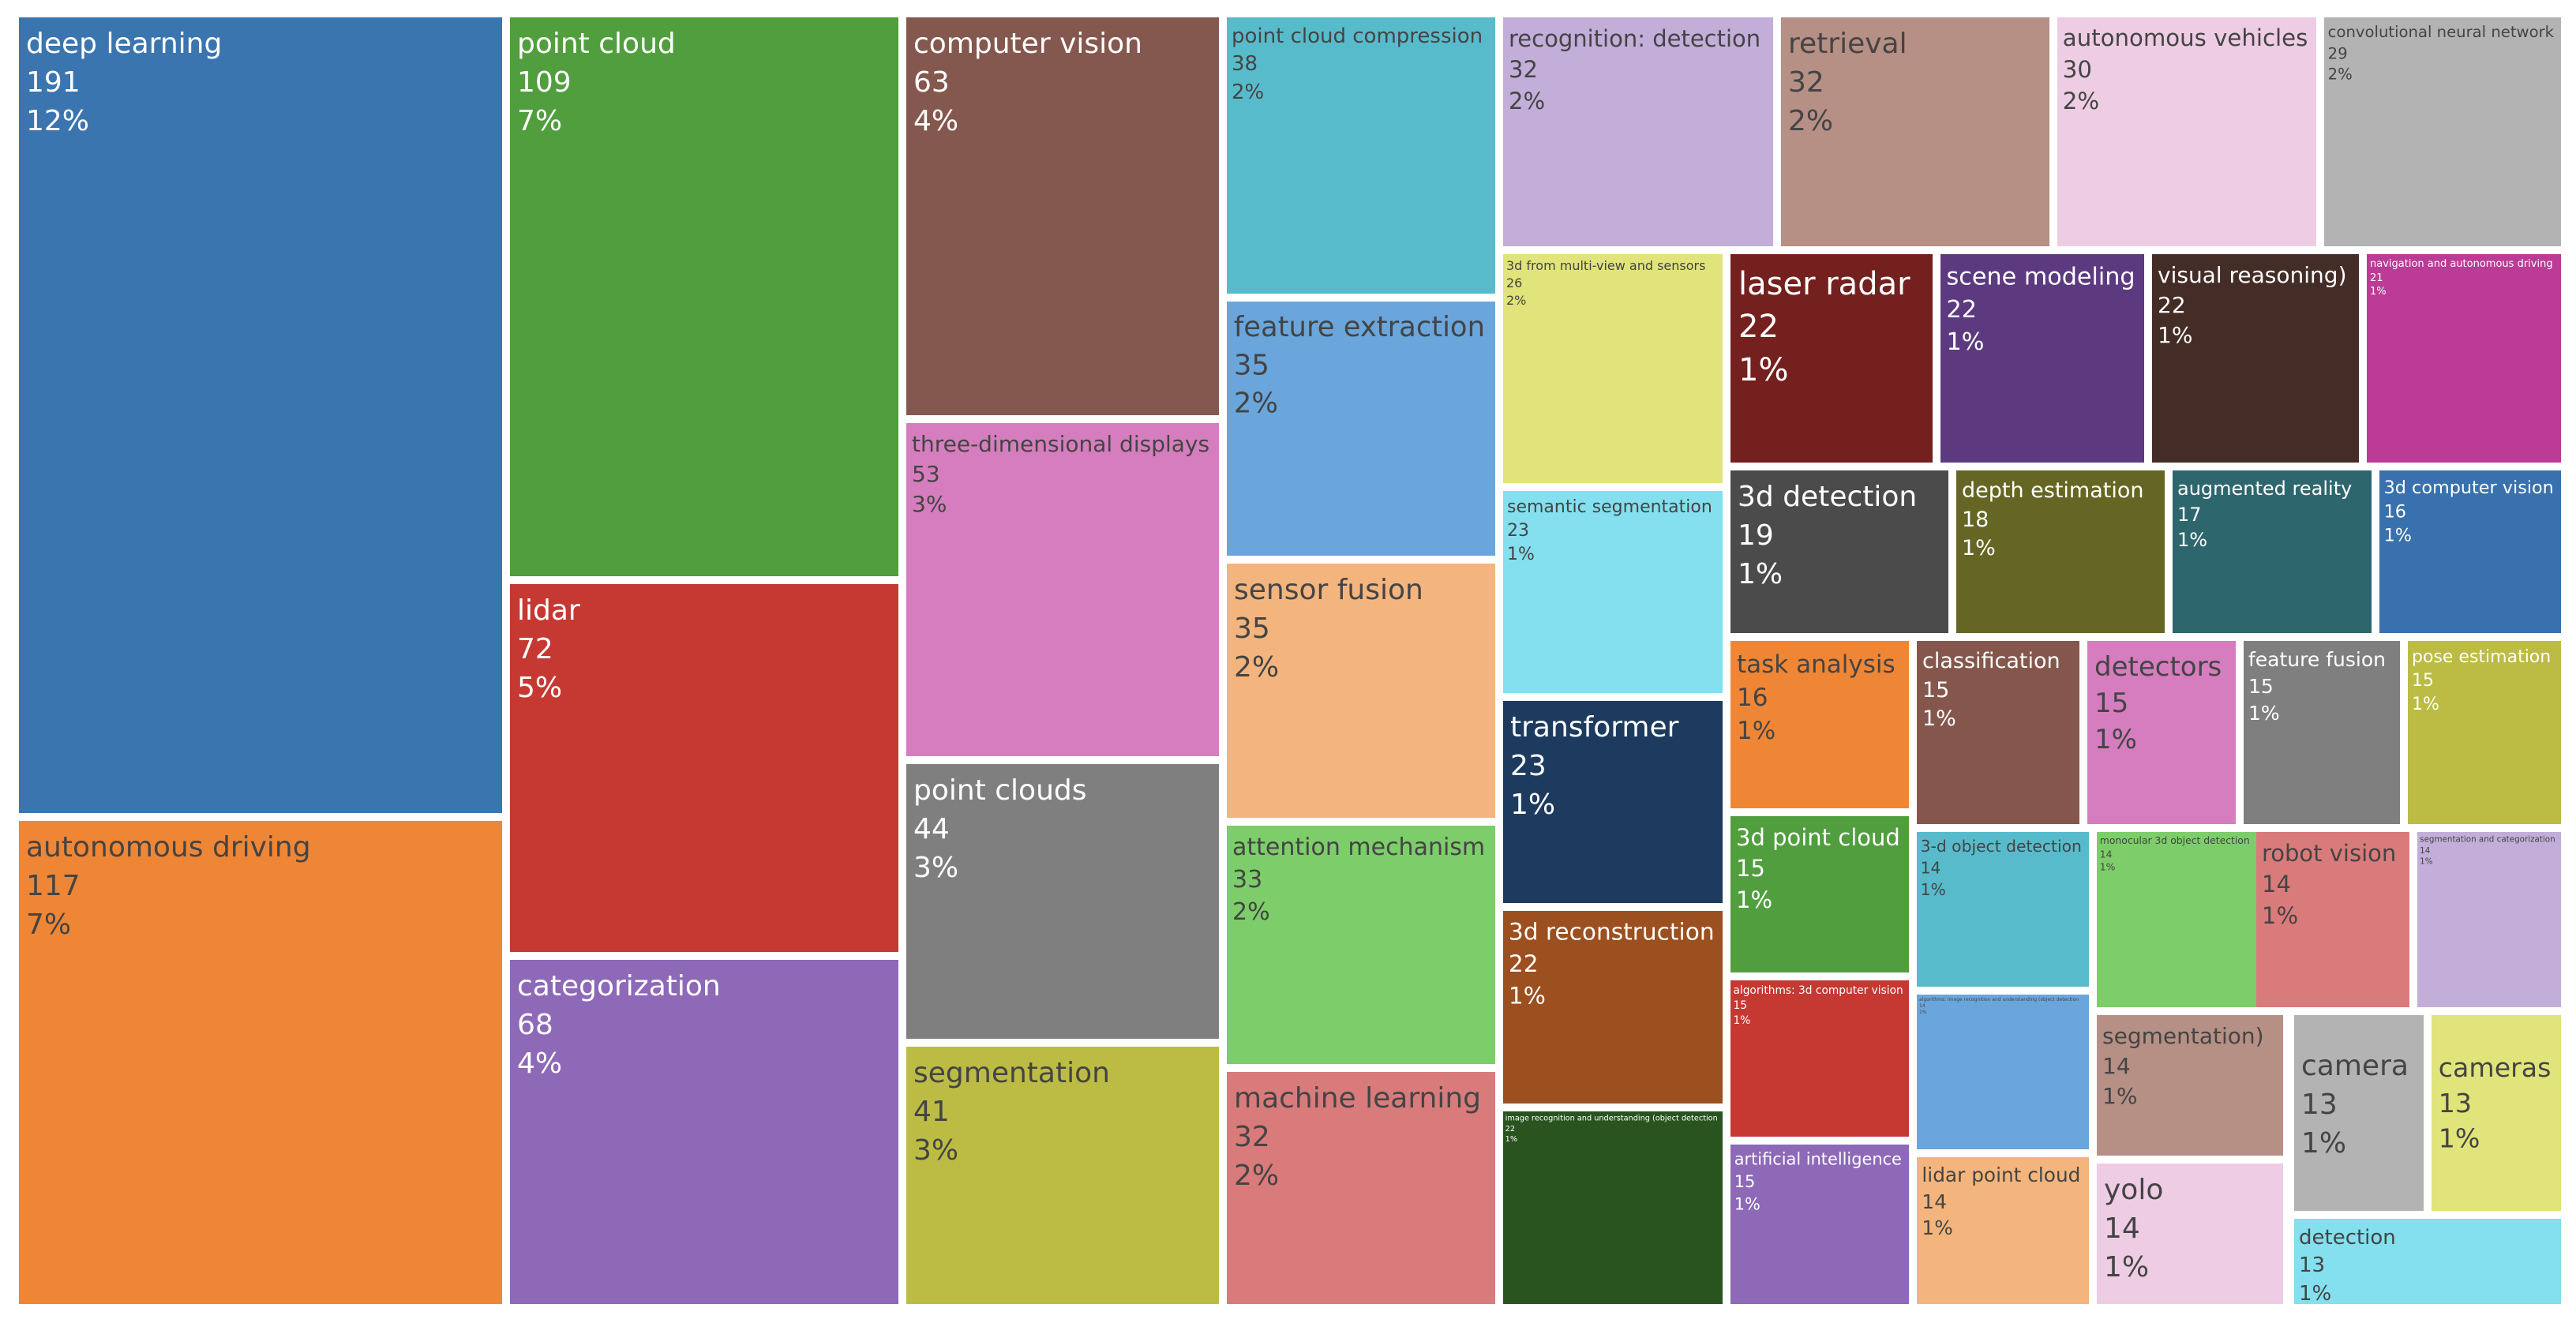 This screenshot has height=1319, width=2576. What do you see at coordinates (2053, 490) in the screenshot?
I see `tile-name: depth estimation` at bounding box center [2053, 490].